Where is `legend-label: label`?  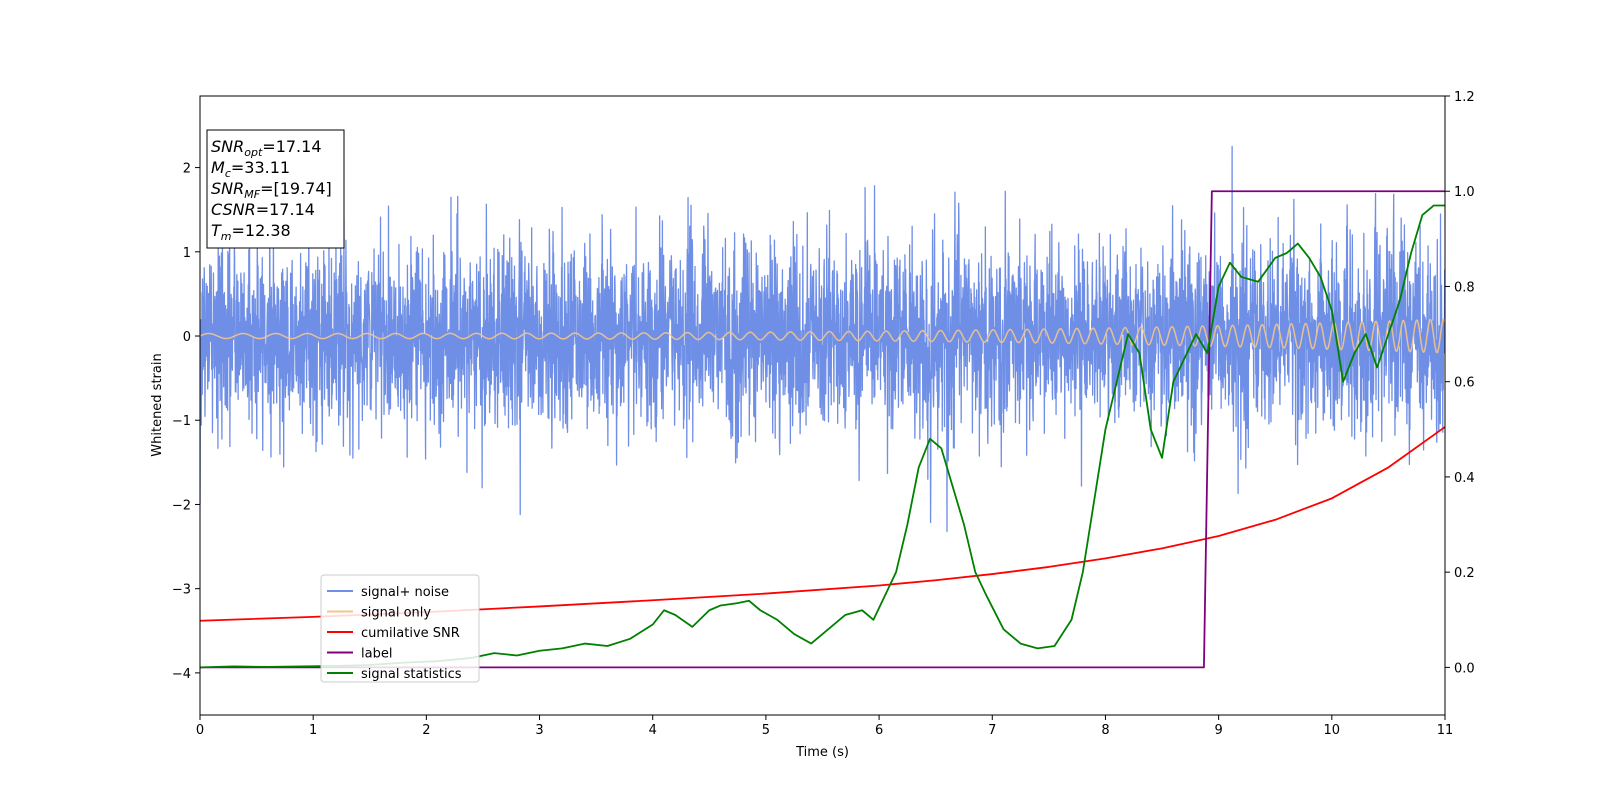
legend-label: label is located at coordinates (376, 654).